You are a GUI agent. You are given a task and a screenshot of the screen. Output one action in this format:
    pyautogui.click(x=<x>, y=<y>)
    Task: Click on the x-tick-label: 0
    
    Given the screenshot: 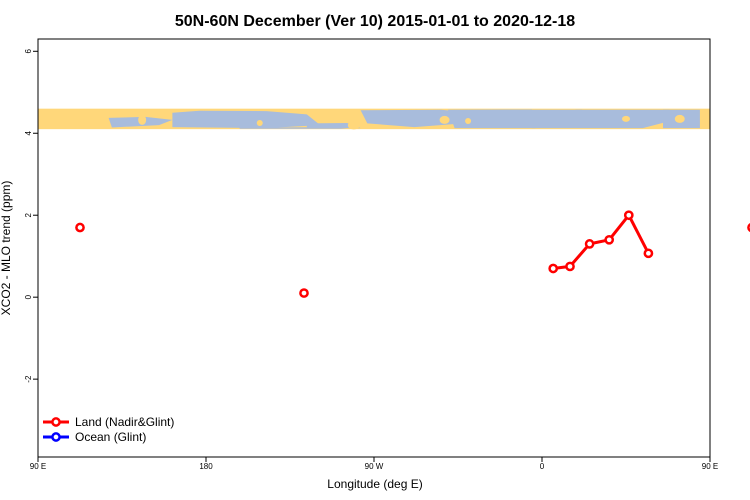 What is the action you would take?
    pyautogui.click(x=542, y=466)
    